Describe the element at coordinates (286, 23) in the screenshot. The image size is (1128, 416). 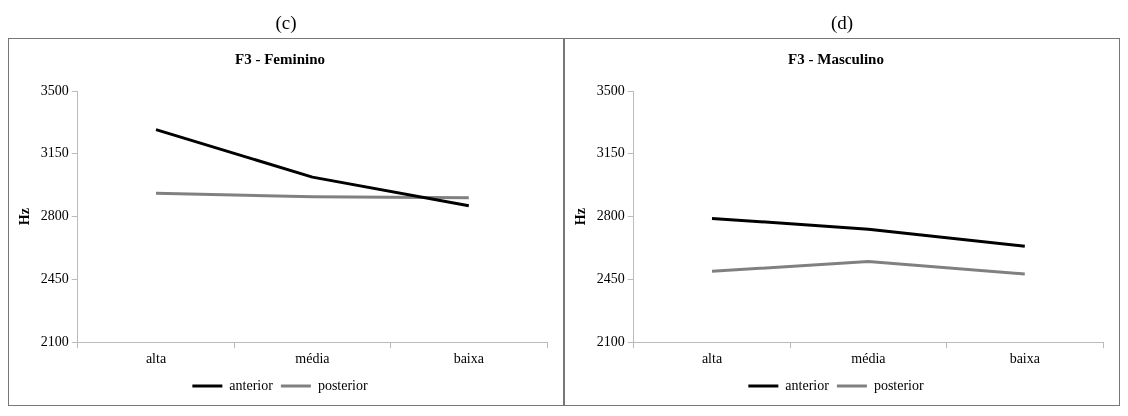
I see `text: (c)` at that location.